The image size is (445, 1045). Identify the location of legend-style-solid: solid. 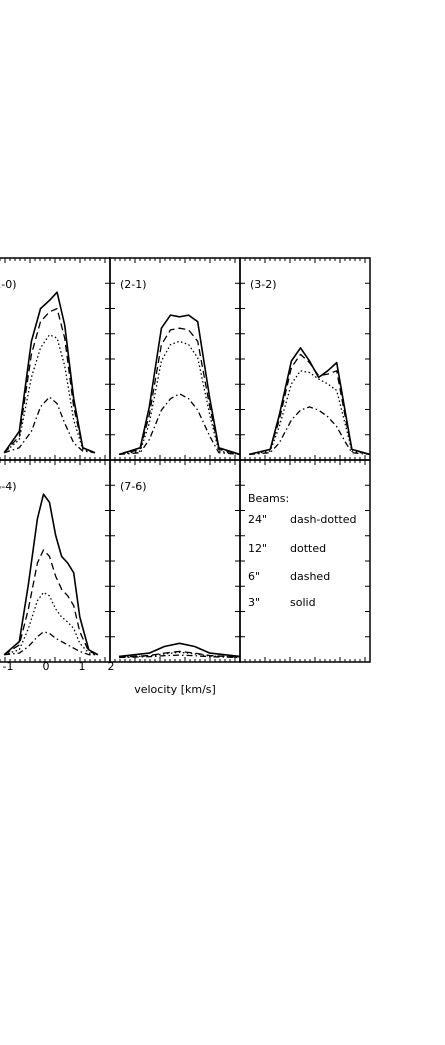
(303, 602).